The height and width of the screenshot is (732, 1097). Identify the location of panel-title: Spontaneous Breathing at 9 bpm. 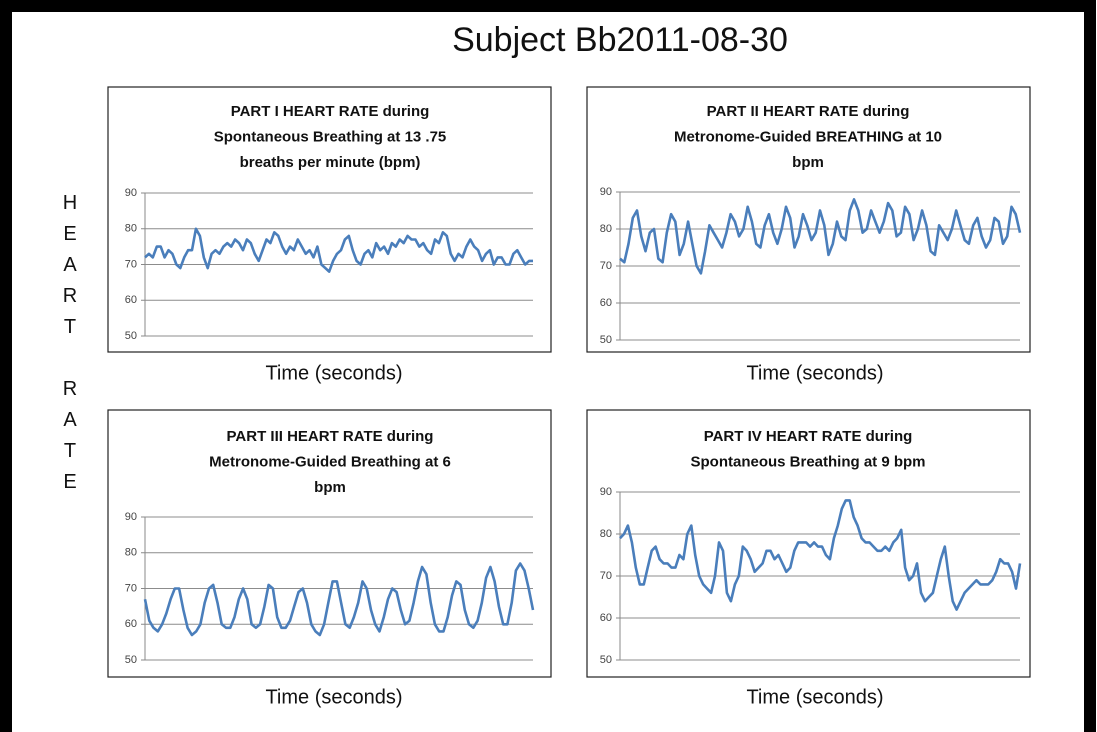
(807, 461).